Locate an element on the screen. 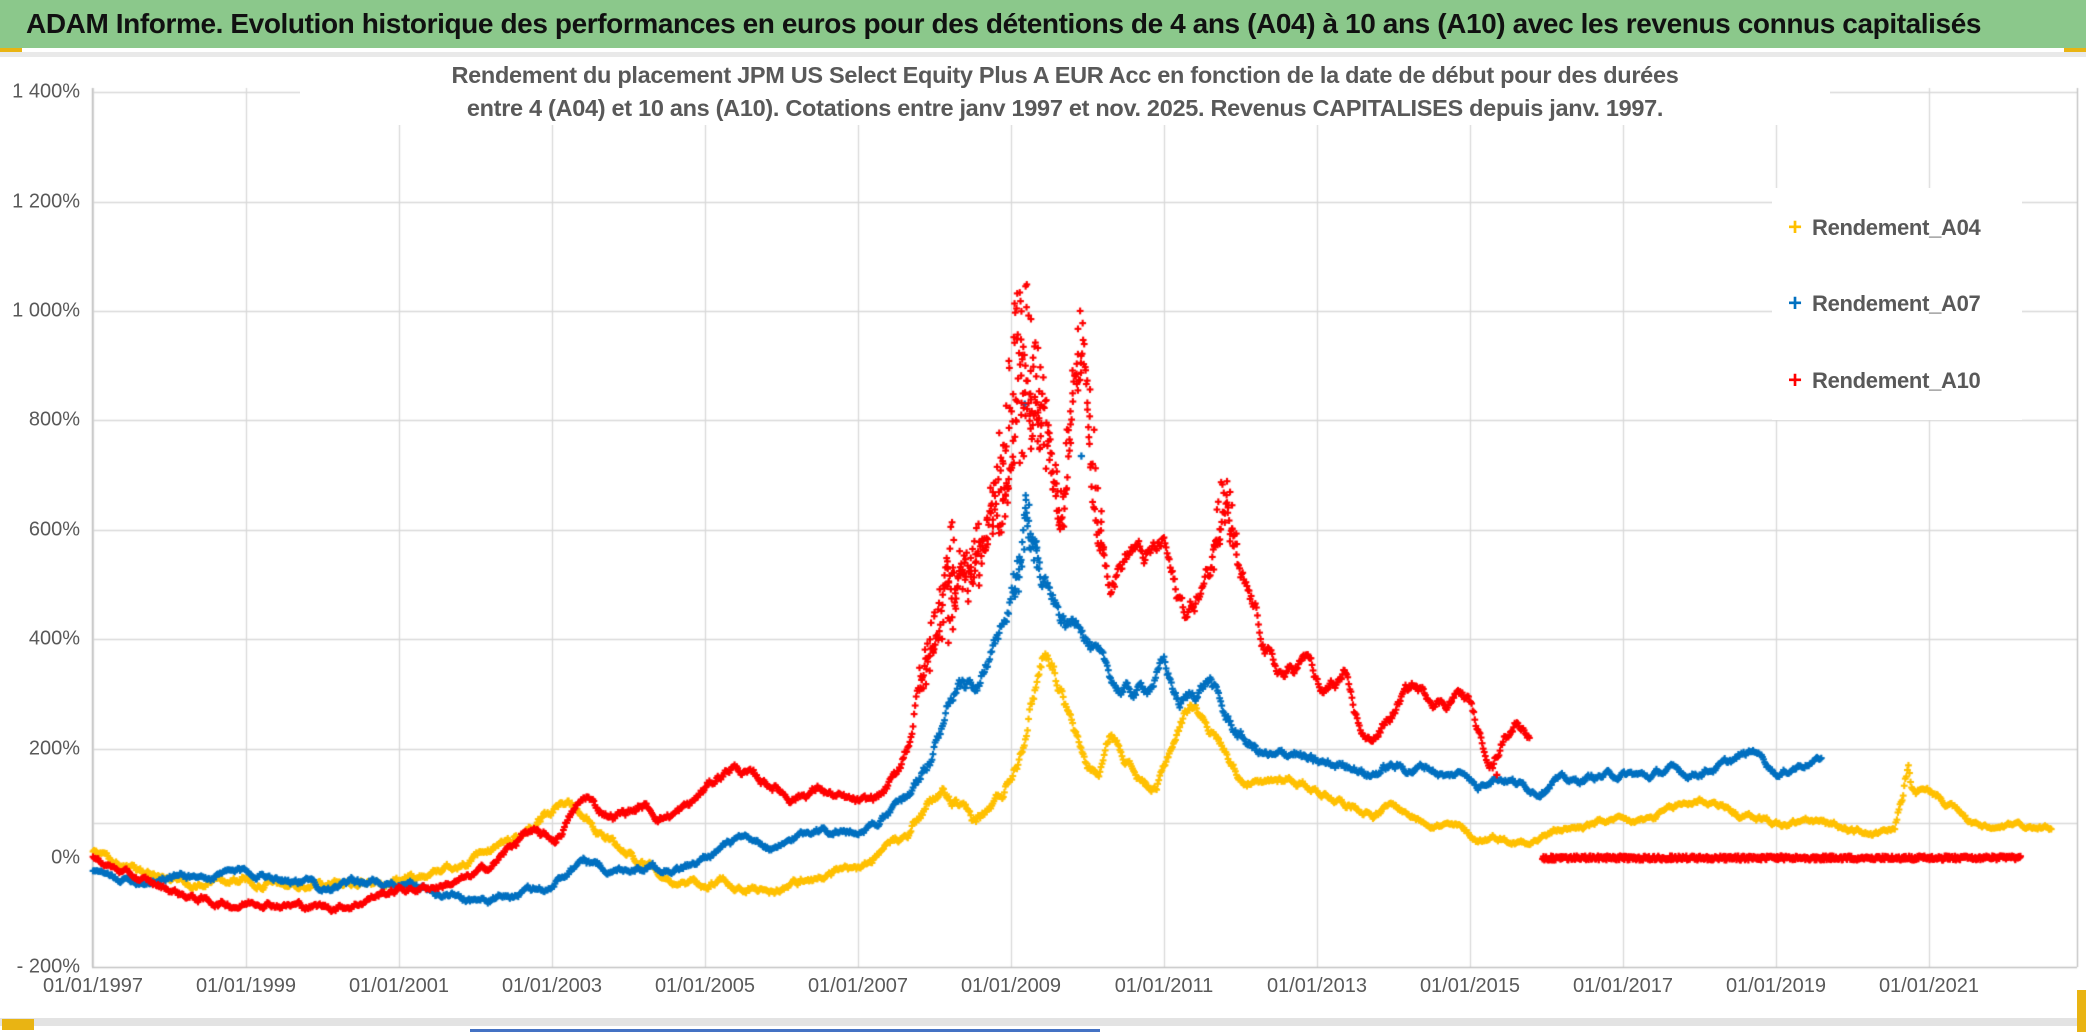 This screenshot has height=1032, width=2086. x-tick-label: 01/01/2015 is located at coordinates (1470, 986).